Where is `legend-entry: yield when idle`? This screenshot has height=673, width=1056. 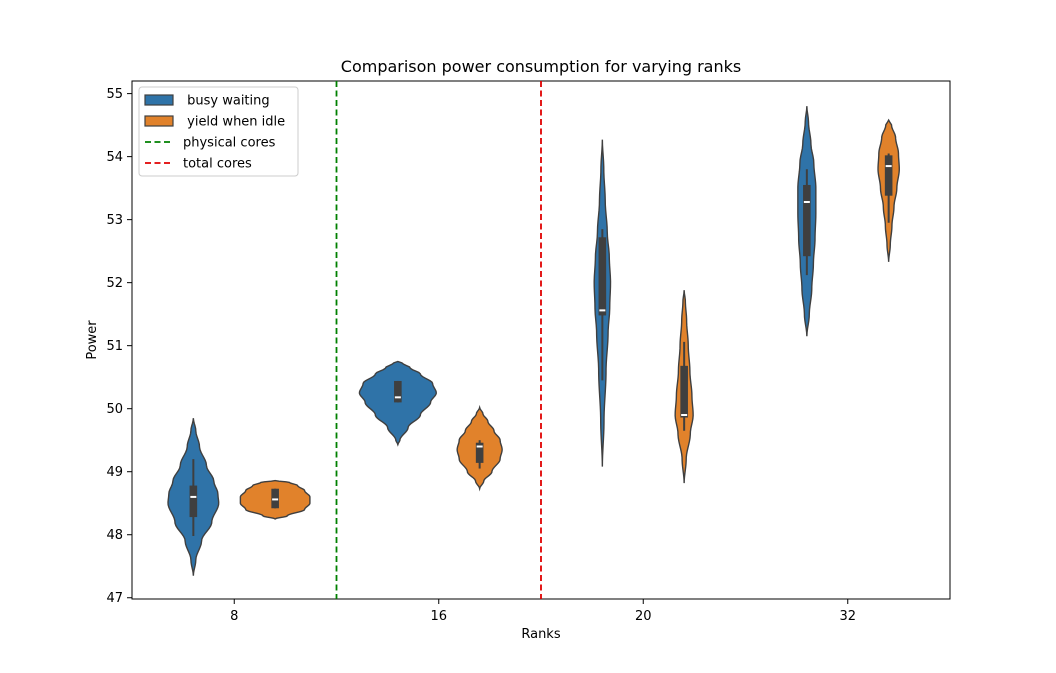 legend-entry: yield when idle is located at coordinates (214, 122).